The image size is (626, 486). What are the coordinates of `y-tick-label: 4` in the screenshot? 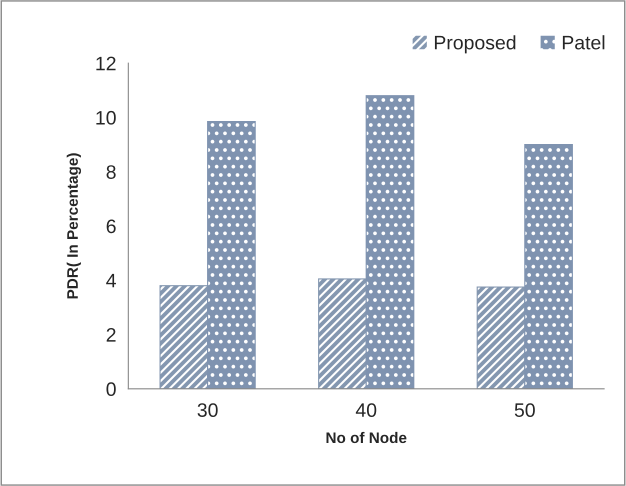 It's located at (111, 281).